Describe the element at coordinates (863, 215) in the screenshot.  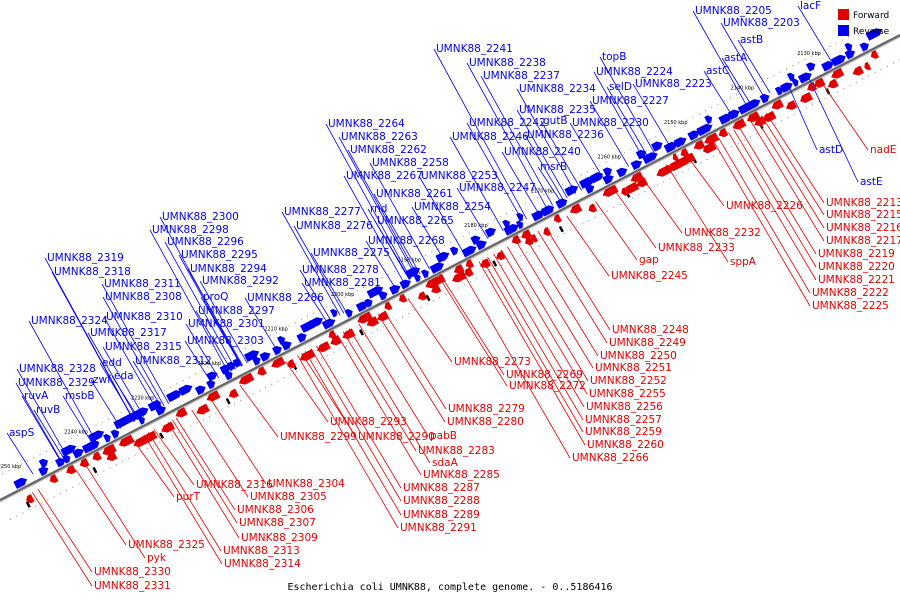
I see `forward-gene-label: UMNK88_2215` at that location.